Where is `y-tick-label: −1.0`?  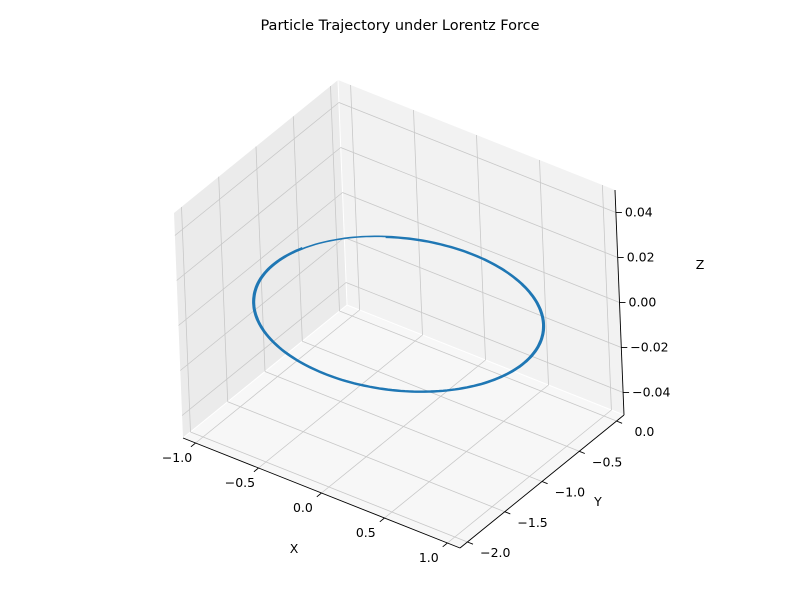 y-tick-label: −1.0 is located at coordinates (570, 492).